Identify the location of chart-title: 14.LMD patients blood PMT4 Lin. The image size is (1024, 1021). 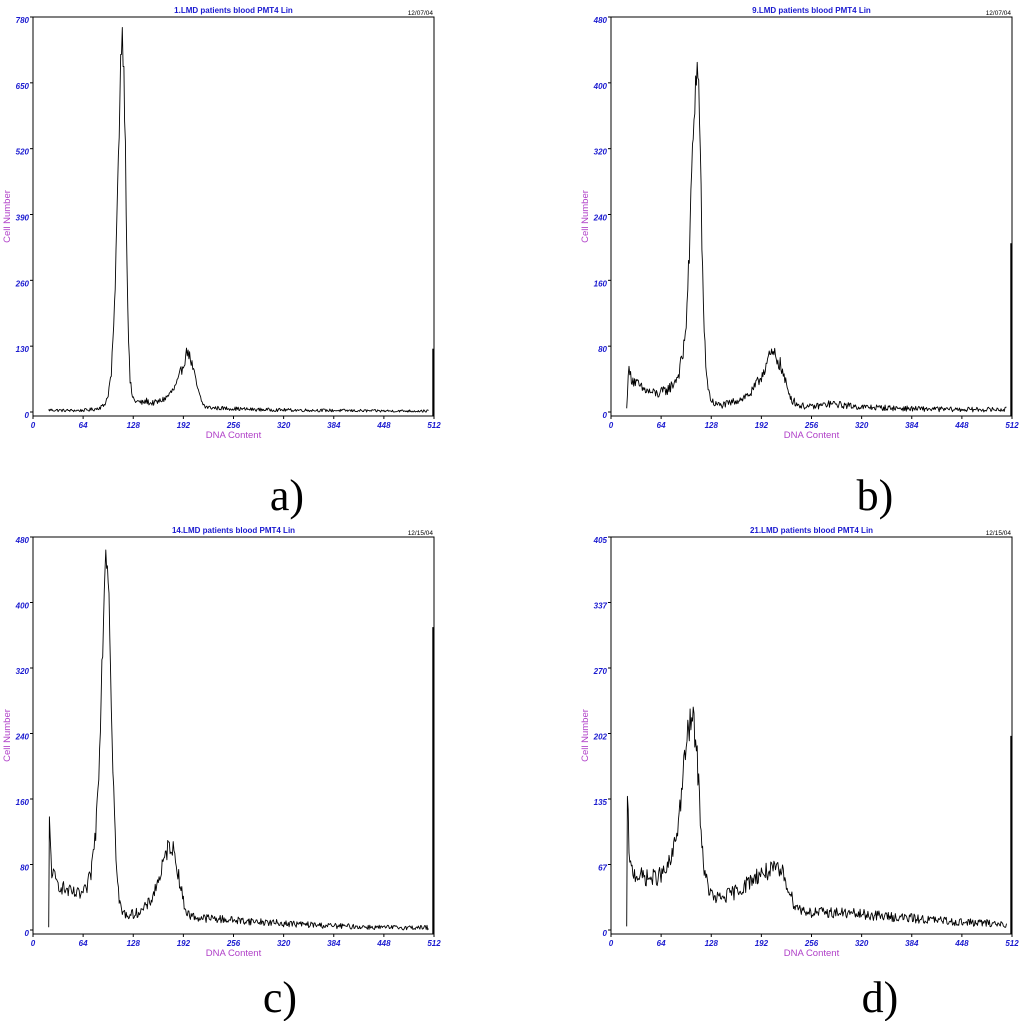
(233, 530).